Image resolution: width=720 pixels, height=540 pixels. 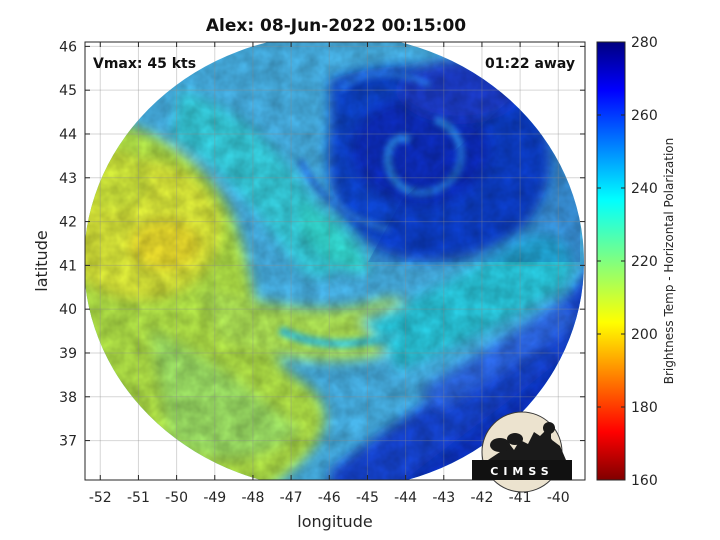 I want to click on plot-title: Alex: 08-Jun-2022 00:15:00, so click(x=336, y=26).